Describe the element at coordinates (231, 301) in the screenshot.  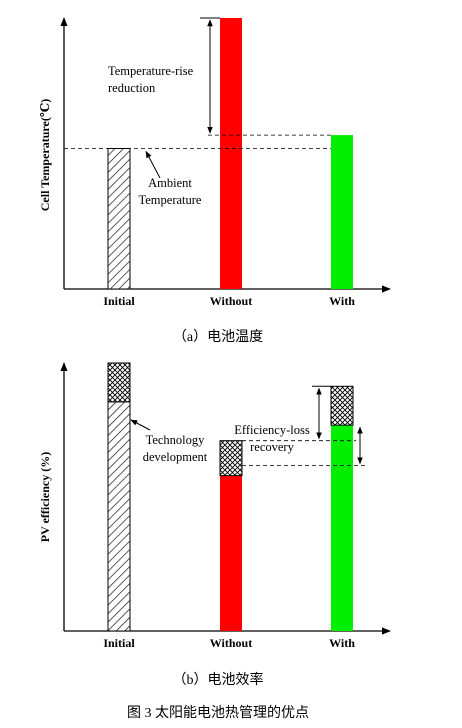
I see `chart-a-tick-label-without: Without` at that location.